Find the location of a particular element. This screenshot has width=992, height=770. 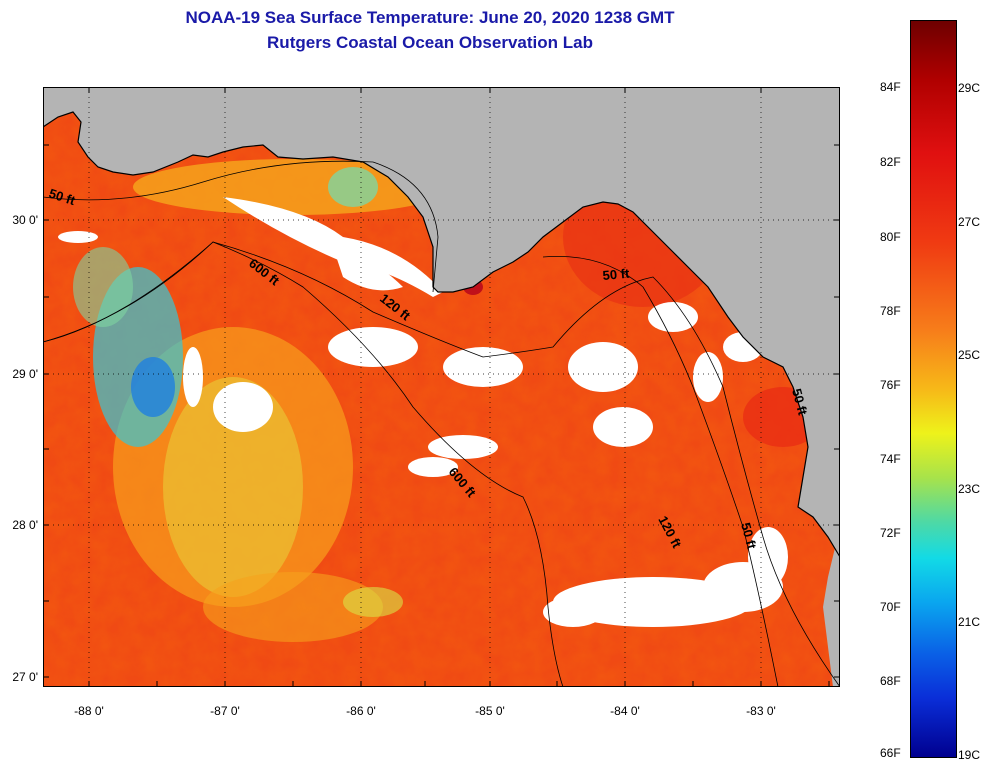

latitude-label: 29 0' is located at coordinates (25, 374).